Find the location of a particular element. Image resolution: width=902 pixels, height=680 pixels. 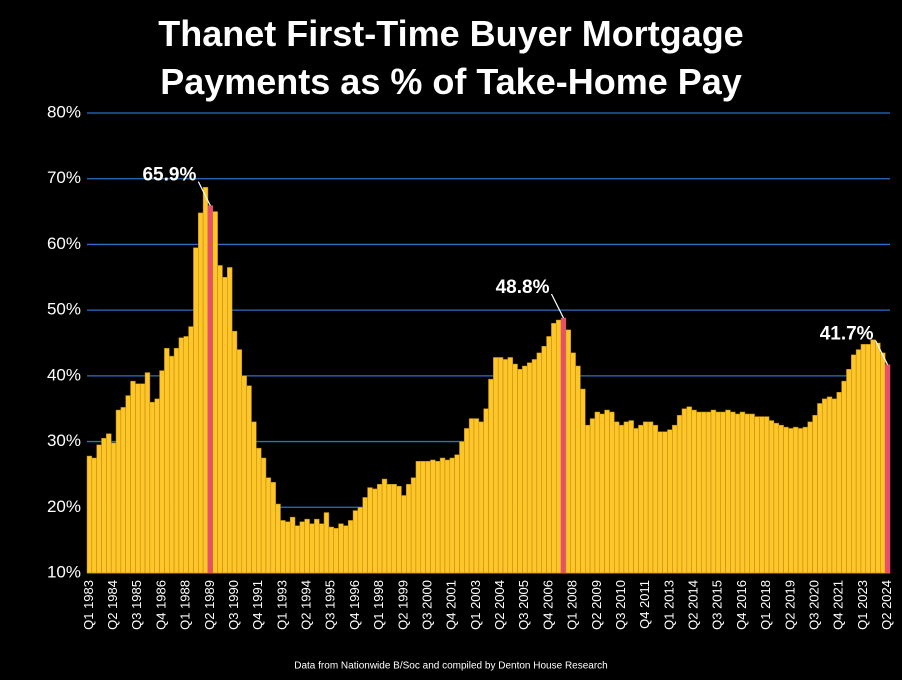

y-tick-label: 80% is located at coordinates (64, 111).